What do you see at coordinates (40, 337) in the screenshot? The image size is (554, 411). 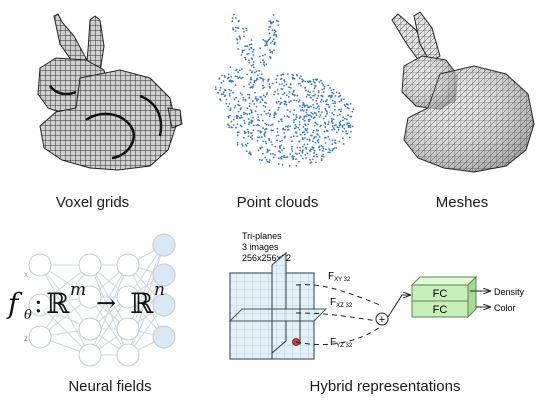 I see `nn-node` at bounding box center [40, 337].